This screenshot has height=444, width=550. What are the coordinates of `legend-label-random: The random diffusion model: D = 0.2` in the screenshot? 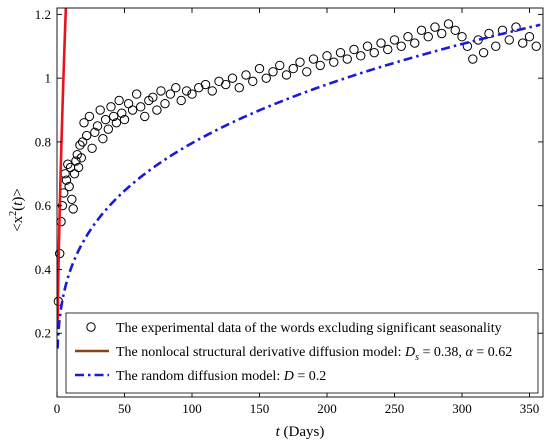 It's located at (221, 376).